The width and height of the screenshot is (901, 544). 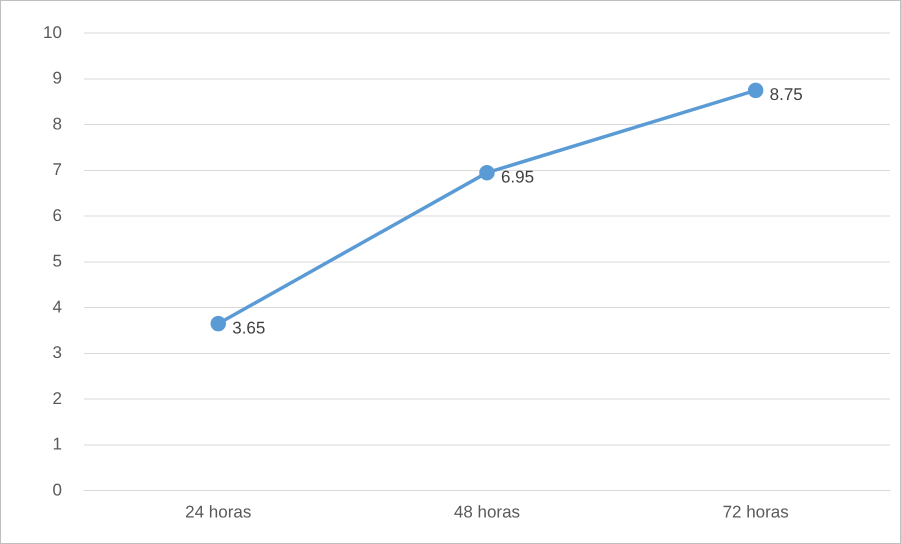 I want to click on x-tick-label: 24 horas, so click(x=218, y=512).